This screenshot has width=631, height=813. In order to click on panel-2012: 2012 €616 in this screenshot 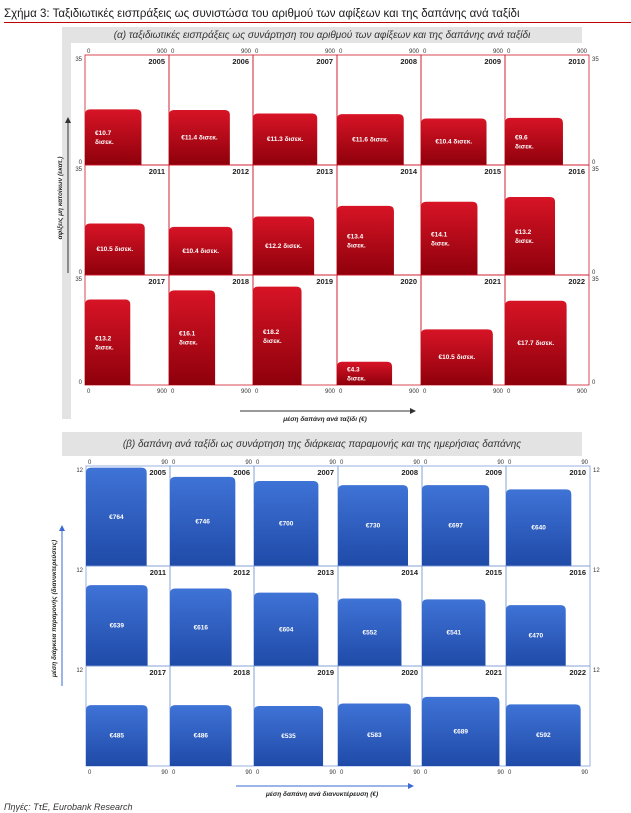, I will do `click(212, 616)`.